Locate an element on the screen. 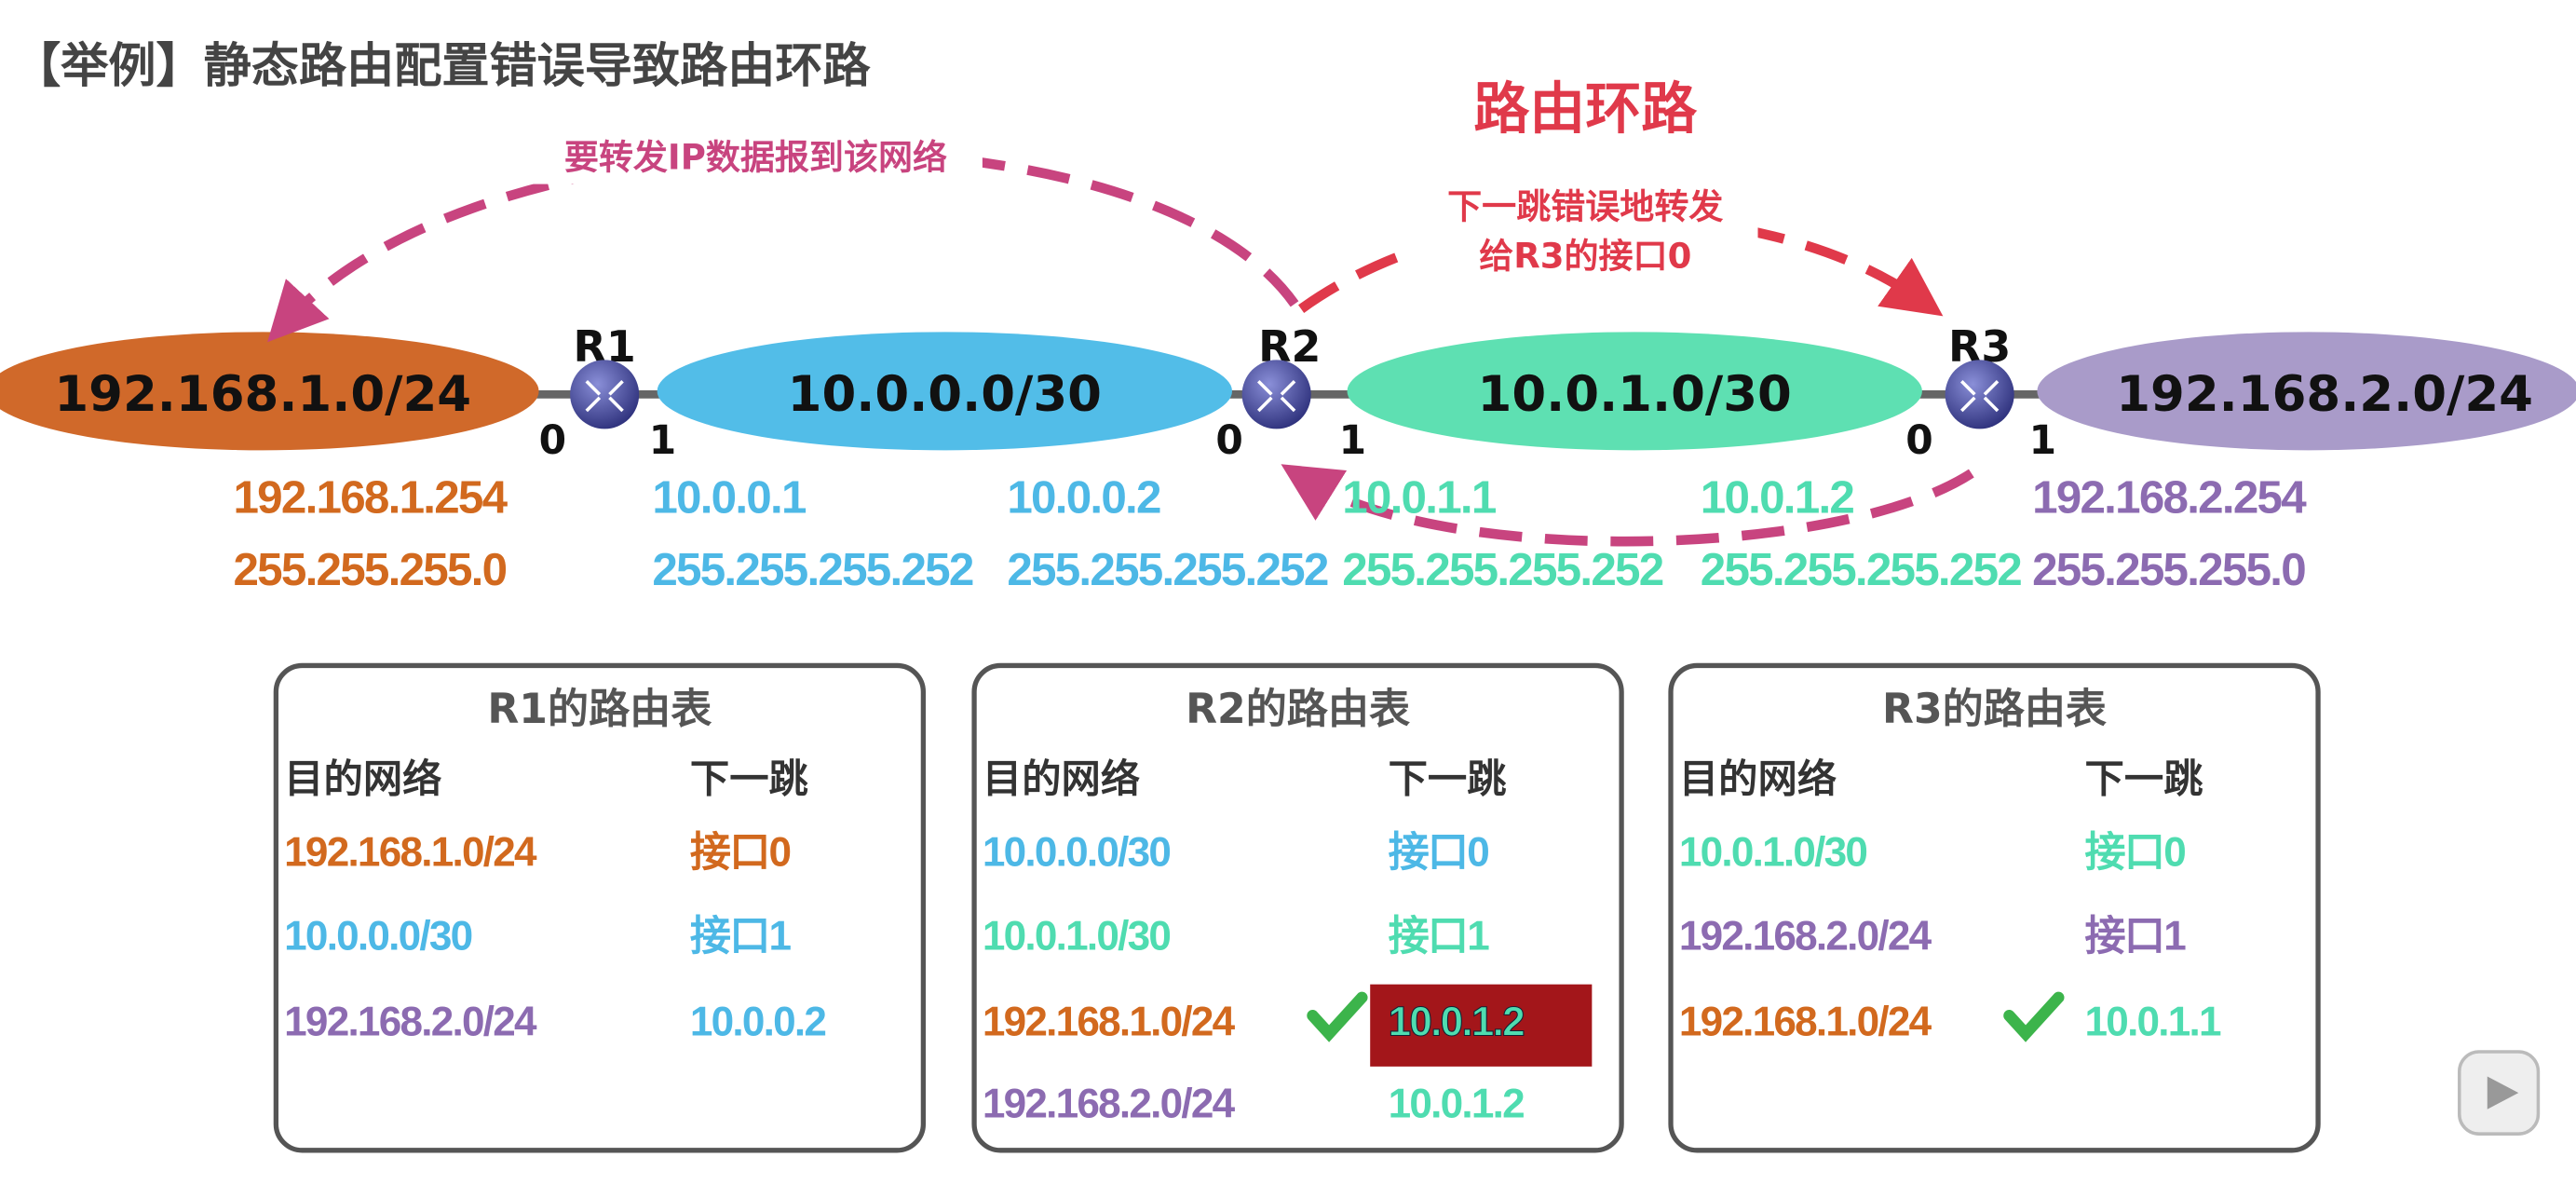  router-r2: R2 0 1 is located at coordinates (1290, 392).